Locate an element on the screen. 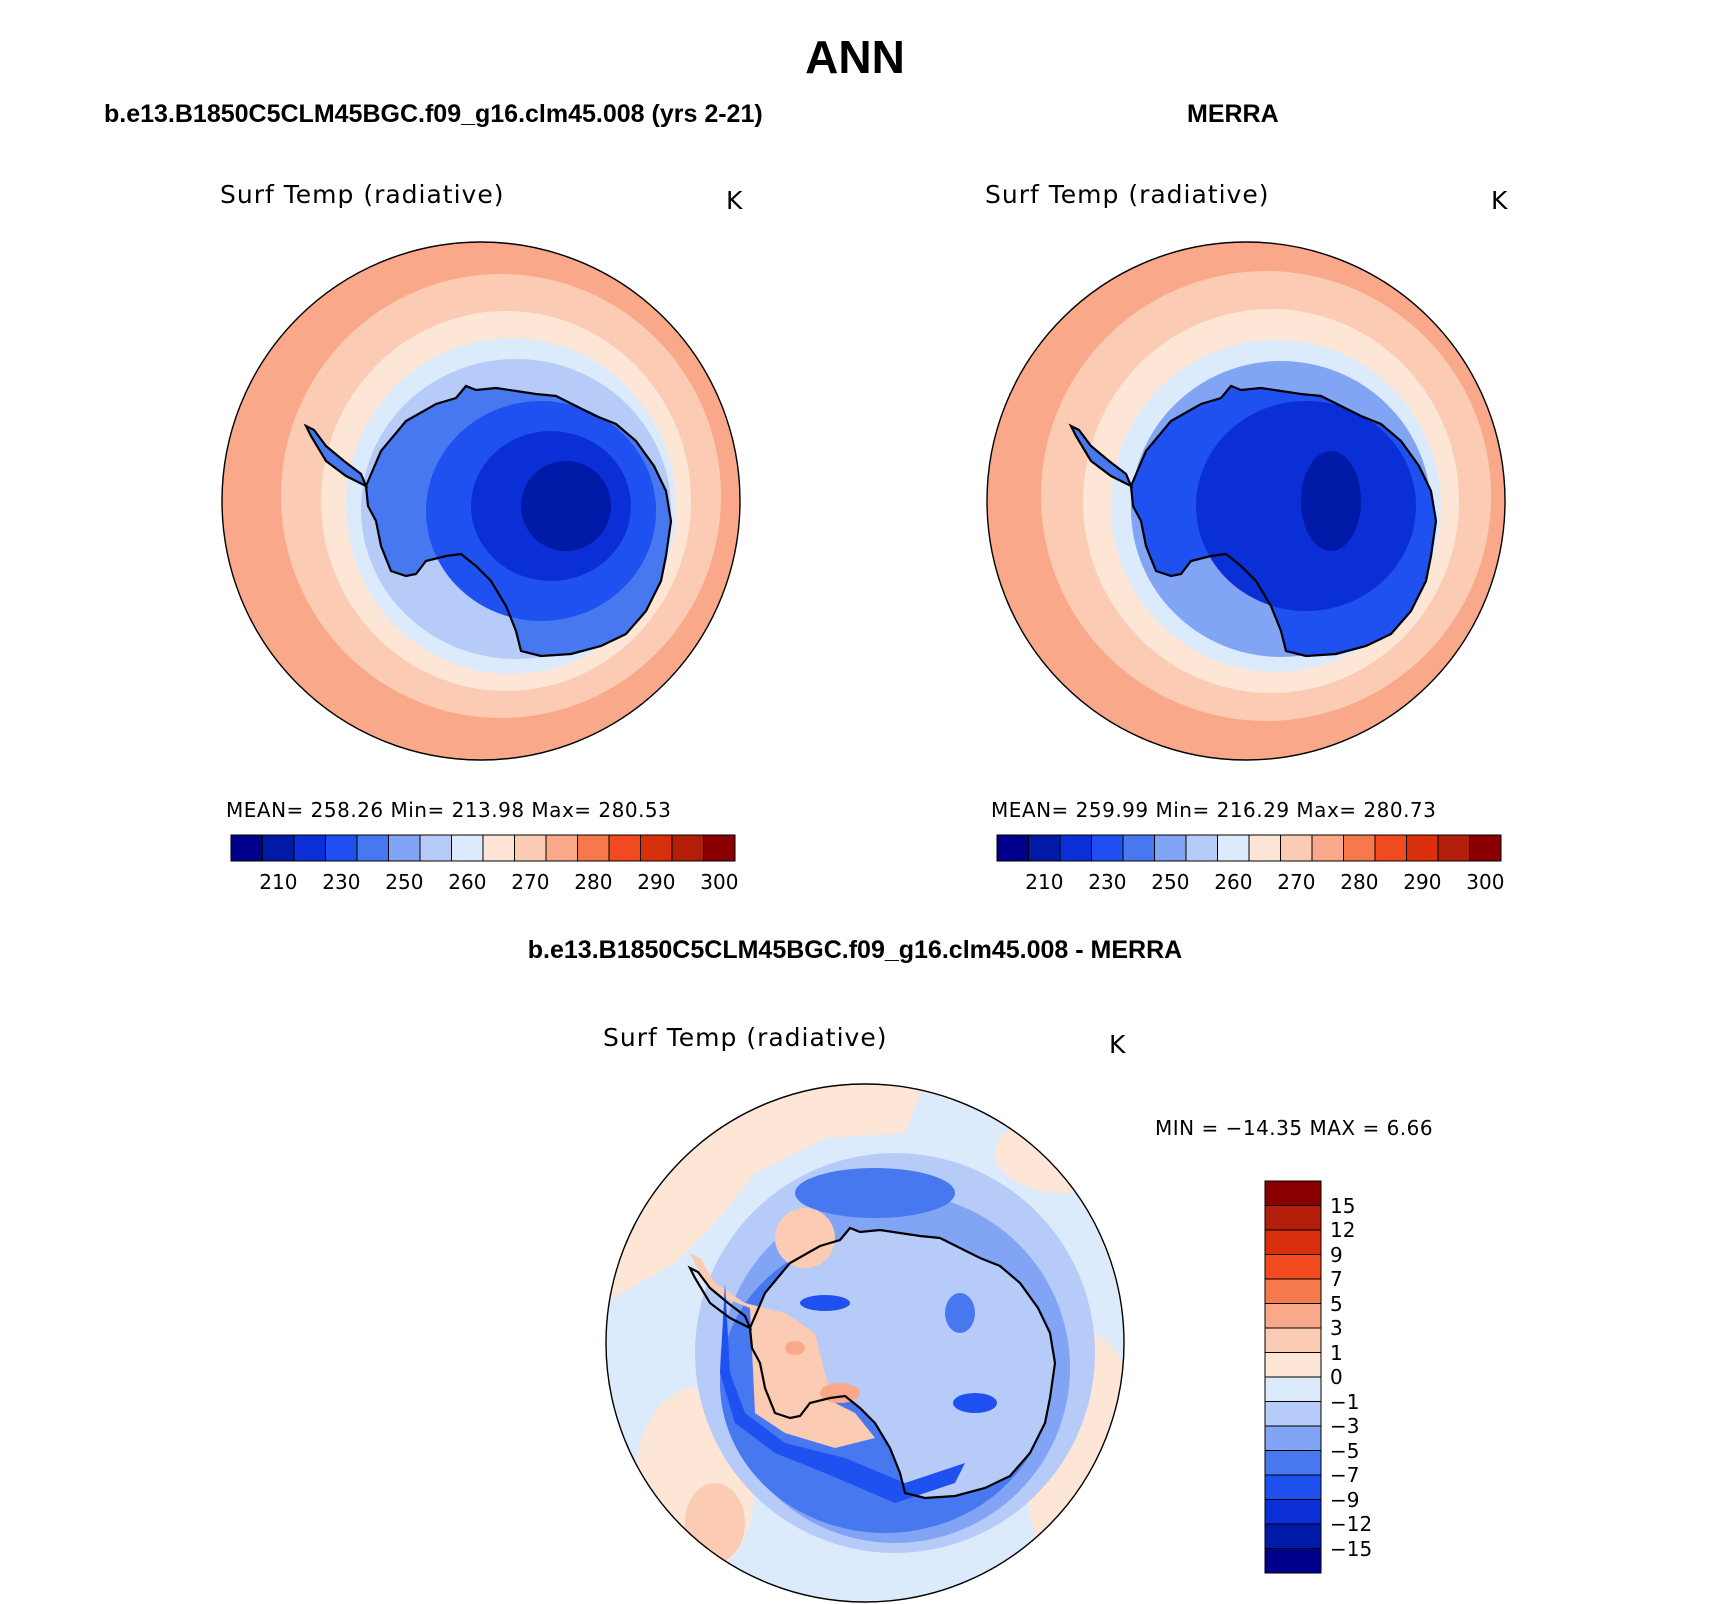  model-colorbar-tick-label: 250 is located at coordinates (404, 882).